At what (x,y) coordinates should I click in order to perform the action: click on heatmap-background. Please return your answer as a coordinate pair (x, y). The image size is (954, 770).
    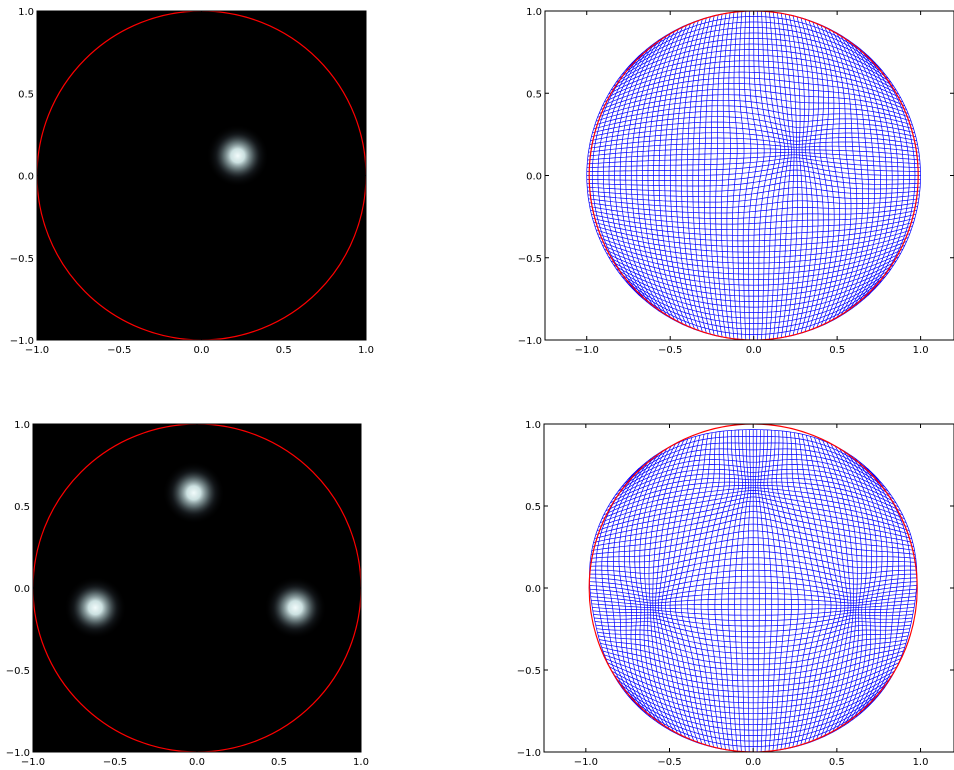
    Looking at the image, I should click on (201, 175).